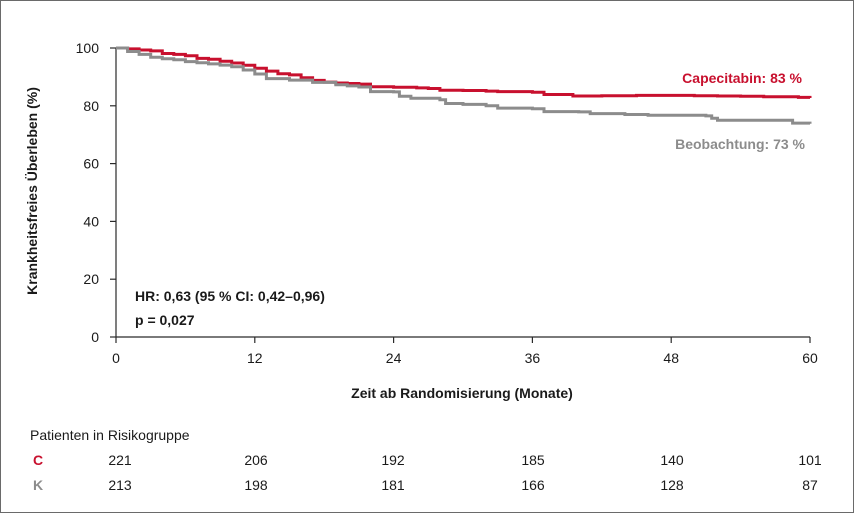  I want to click on risk-table: C 221 206 192 185 140 101 K 213 198 181 166 128 87, so click(427, 472).